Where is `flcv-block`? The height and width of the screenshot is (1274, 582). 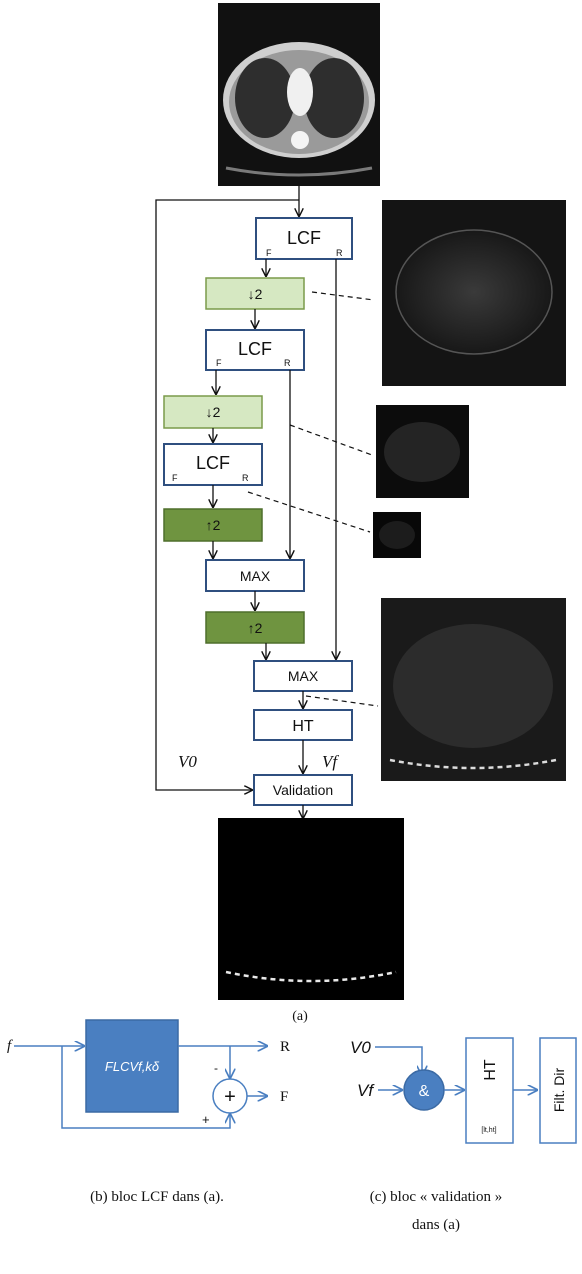
flcv-block is located at coordinates (132, 1066).